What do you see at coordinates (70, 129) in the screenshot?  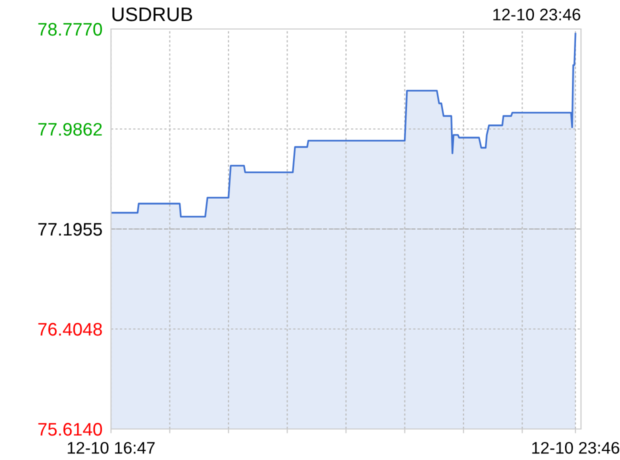 I see `y-tick-label: 77.9862` at bounding box center [70, 129].